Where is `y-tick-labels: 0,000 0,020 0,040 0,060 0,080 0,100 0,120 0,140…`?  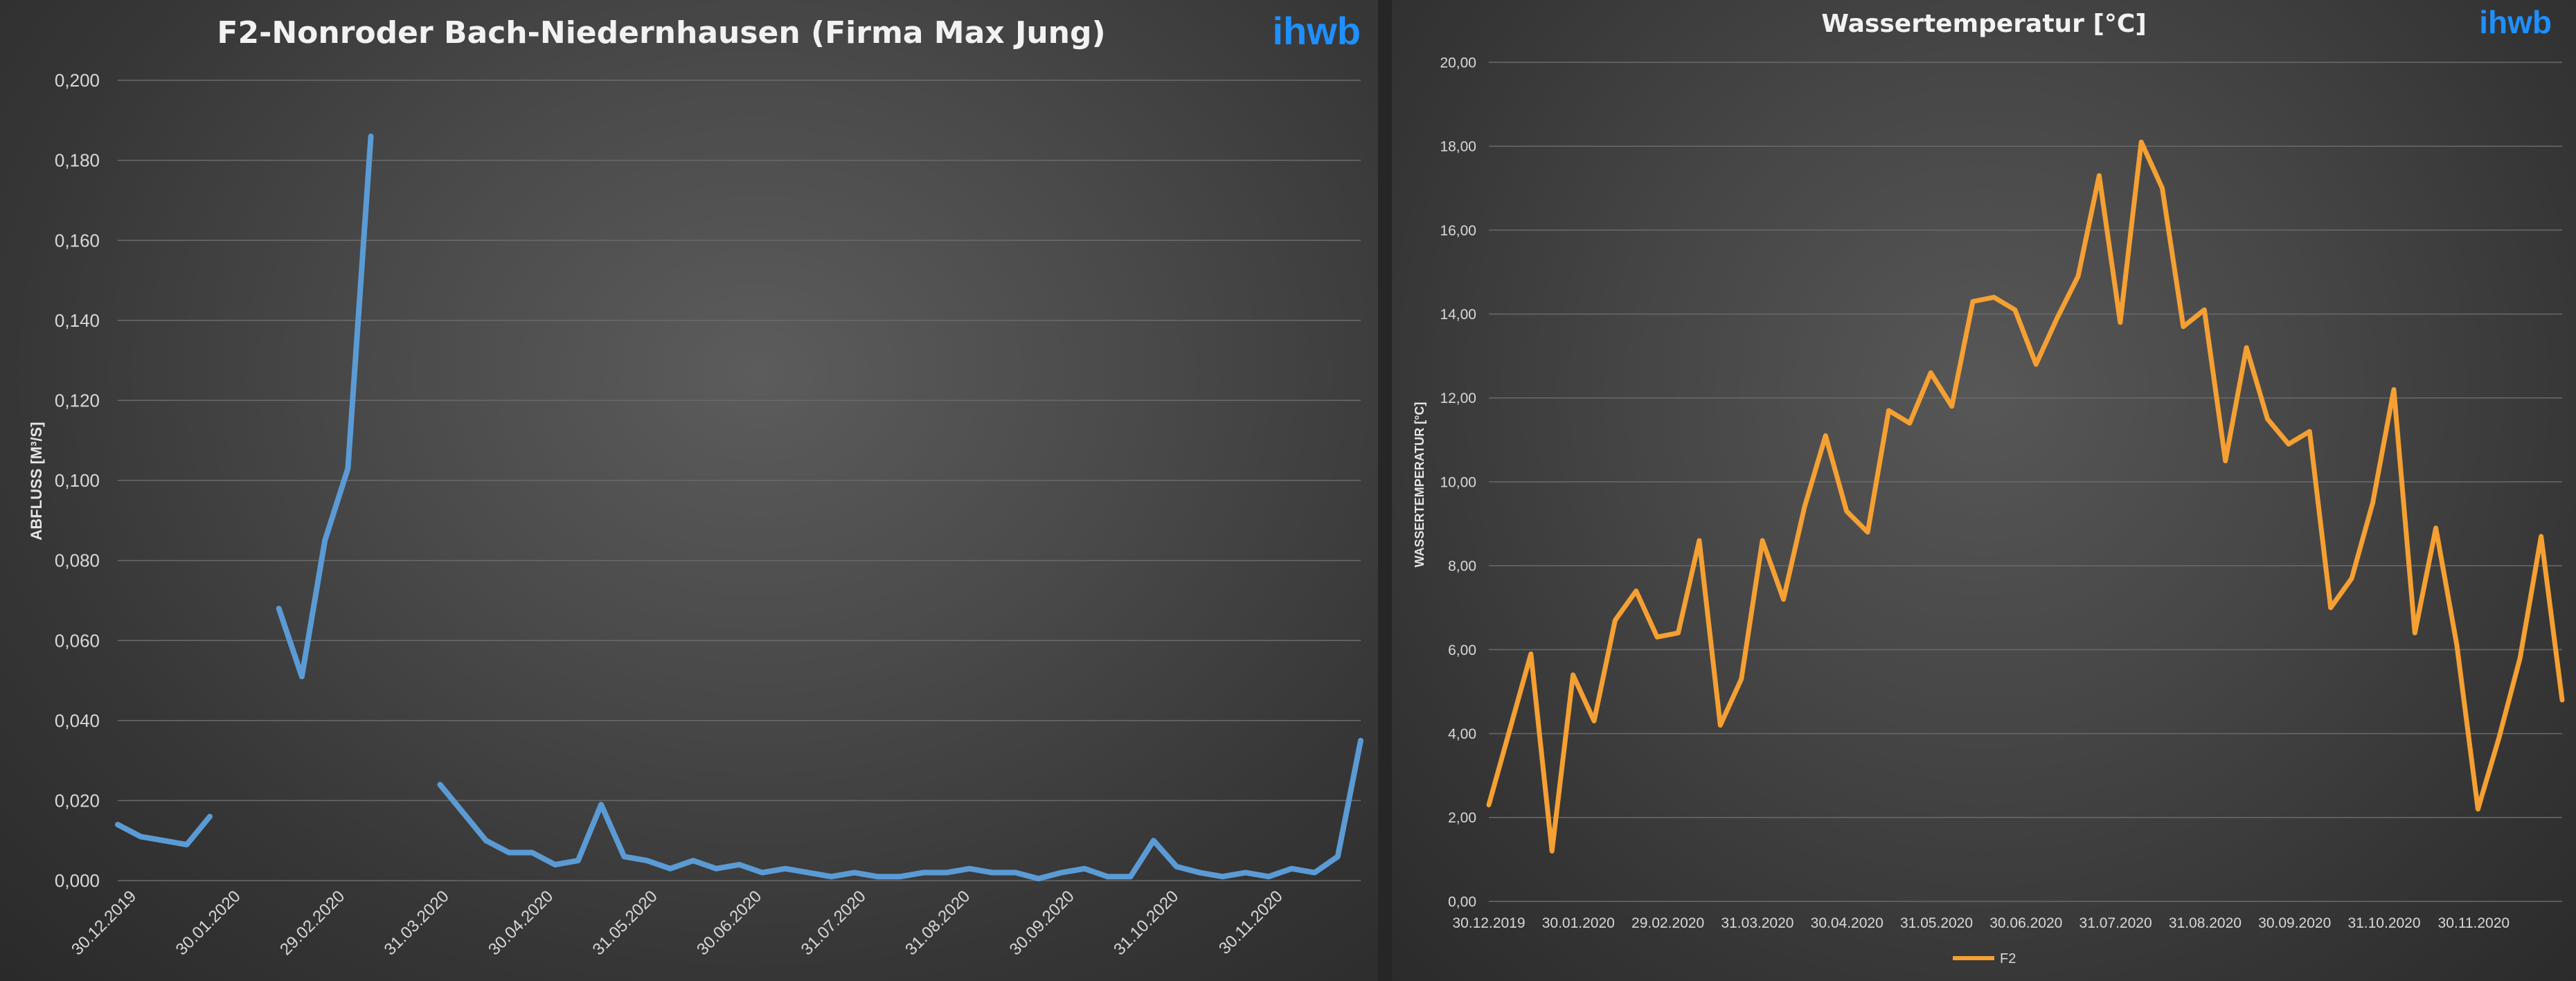
y-tick-labels: 0,000 0,020 0,040 0,060 0,080 0,100 0,120 0,140… is located at coordinates (77, 480).